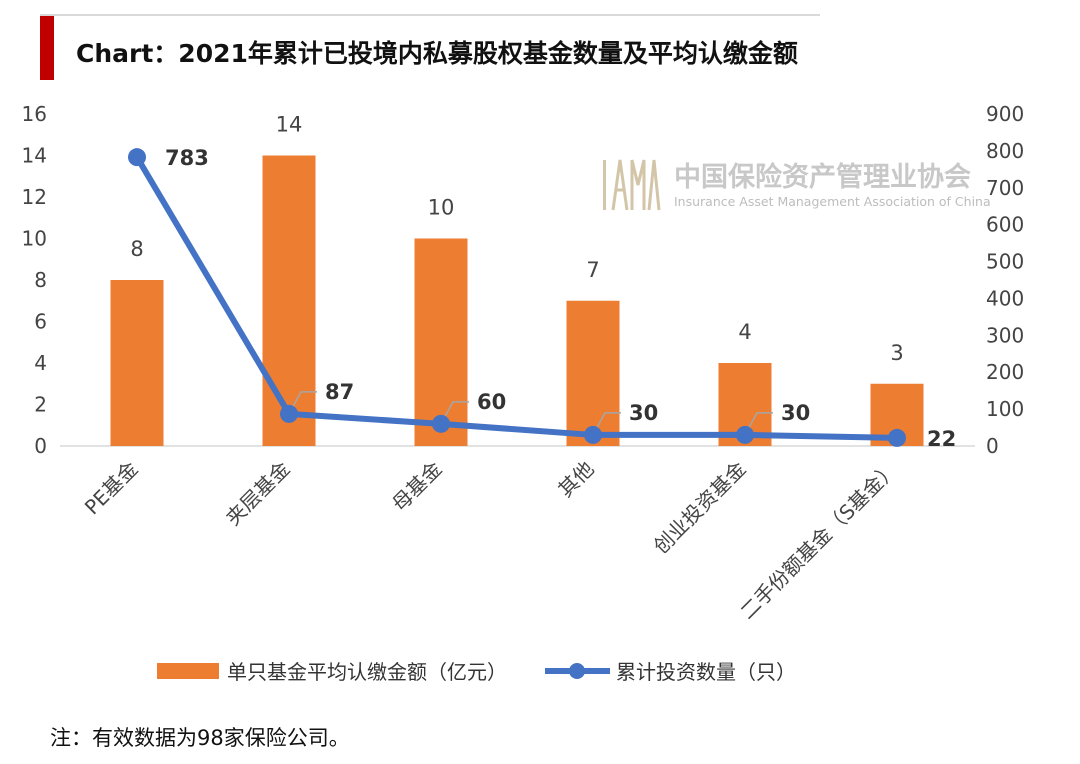 This screenshot has width=1080, height=764. Describe the element at coordinates (34, 114) in the screenshot. I see `left-tick-label: 16` at that location.